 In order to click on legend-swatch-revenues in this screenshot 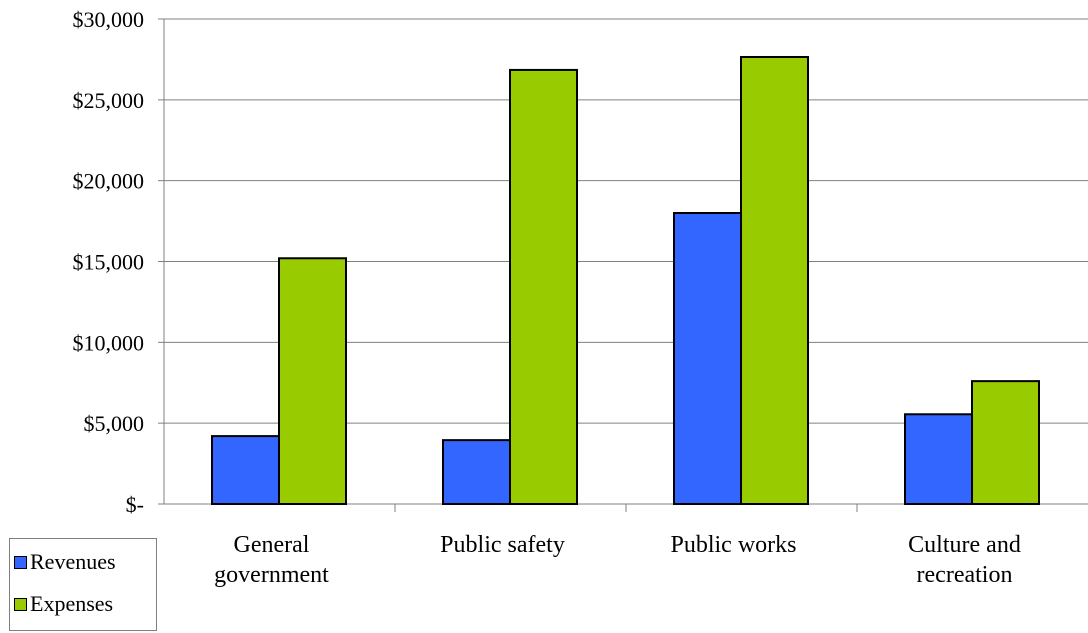, I will do `click(20, 562)`.